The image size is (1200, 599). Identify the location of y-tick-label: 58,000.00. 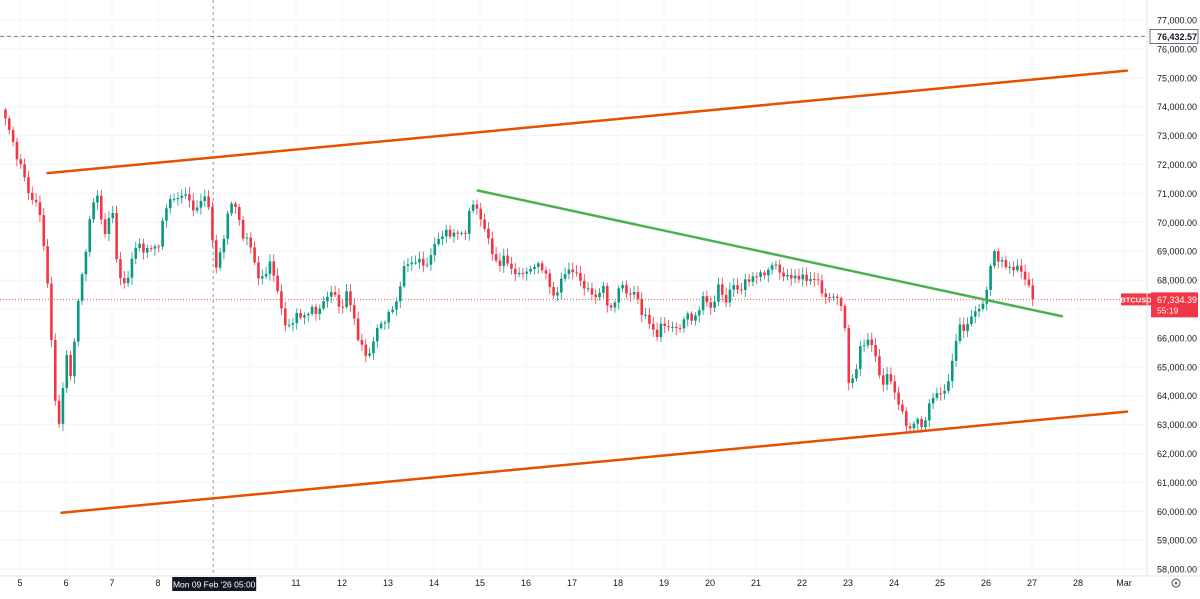
(1177, 570).